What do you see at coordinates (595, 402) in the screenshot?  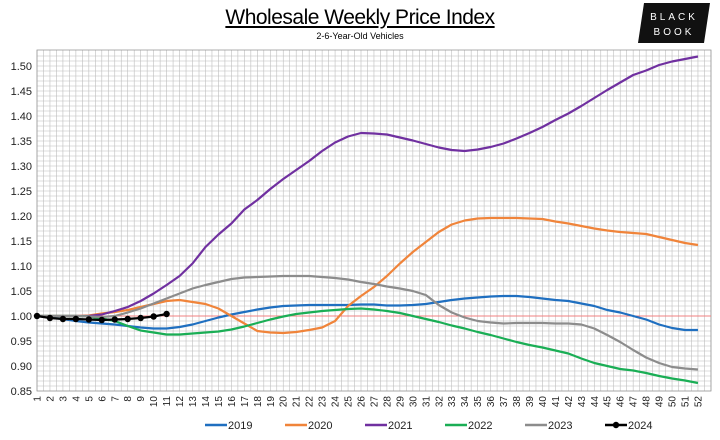 I see `x-tick-label: 44` at bounding box center [595, 402].